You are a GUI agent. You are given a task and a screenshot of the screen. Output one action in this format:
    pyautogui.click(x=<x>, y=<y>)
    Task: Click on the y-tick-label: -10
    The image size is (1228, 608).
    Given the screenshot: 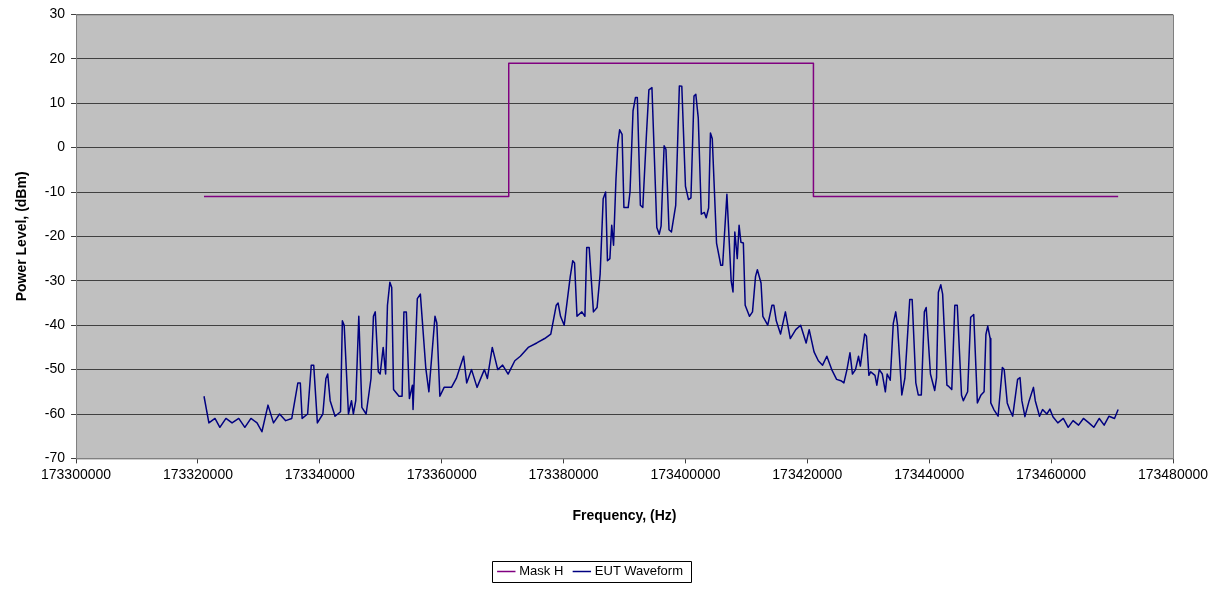 What is the action you would take?
    pyautogui.click(x=55, y=190)
    